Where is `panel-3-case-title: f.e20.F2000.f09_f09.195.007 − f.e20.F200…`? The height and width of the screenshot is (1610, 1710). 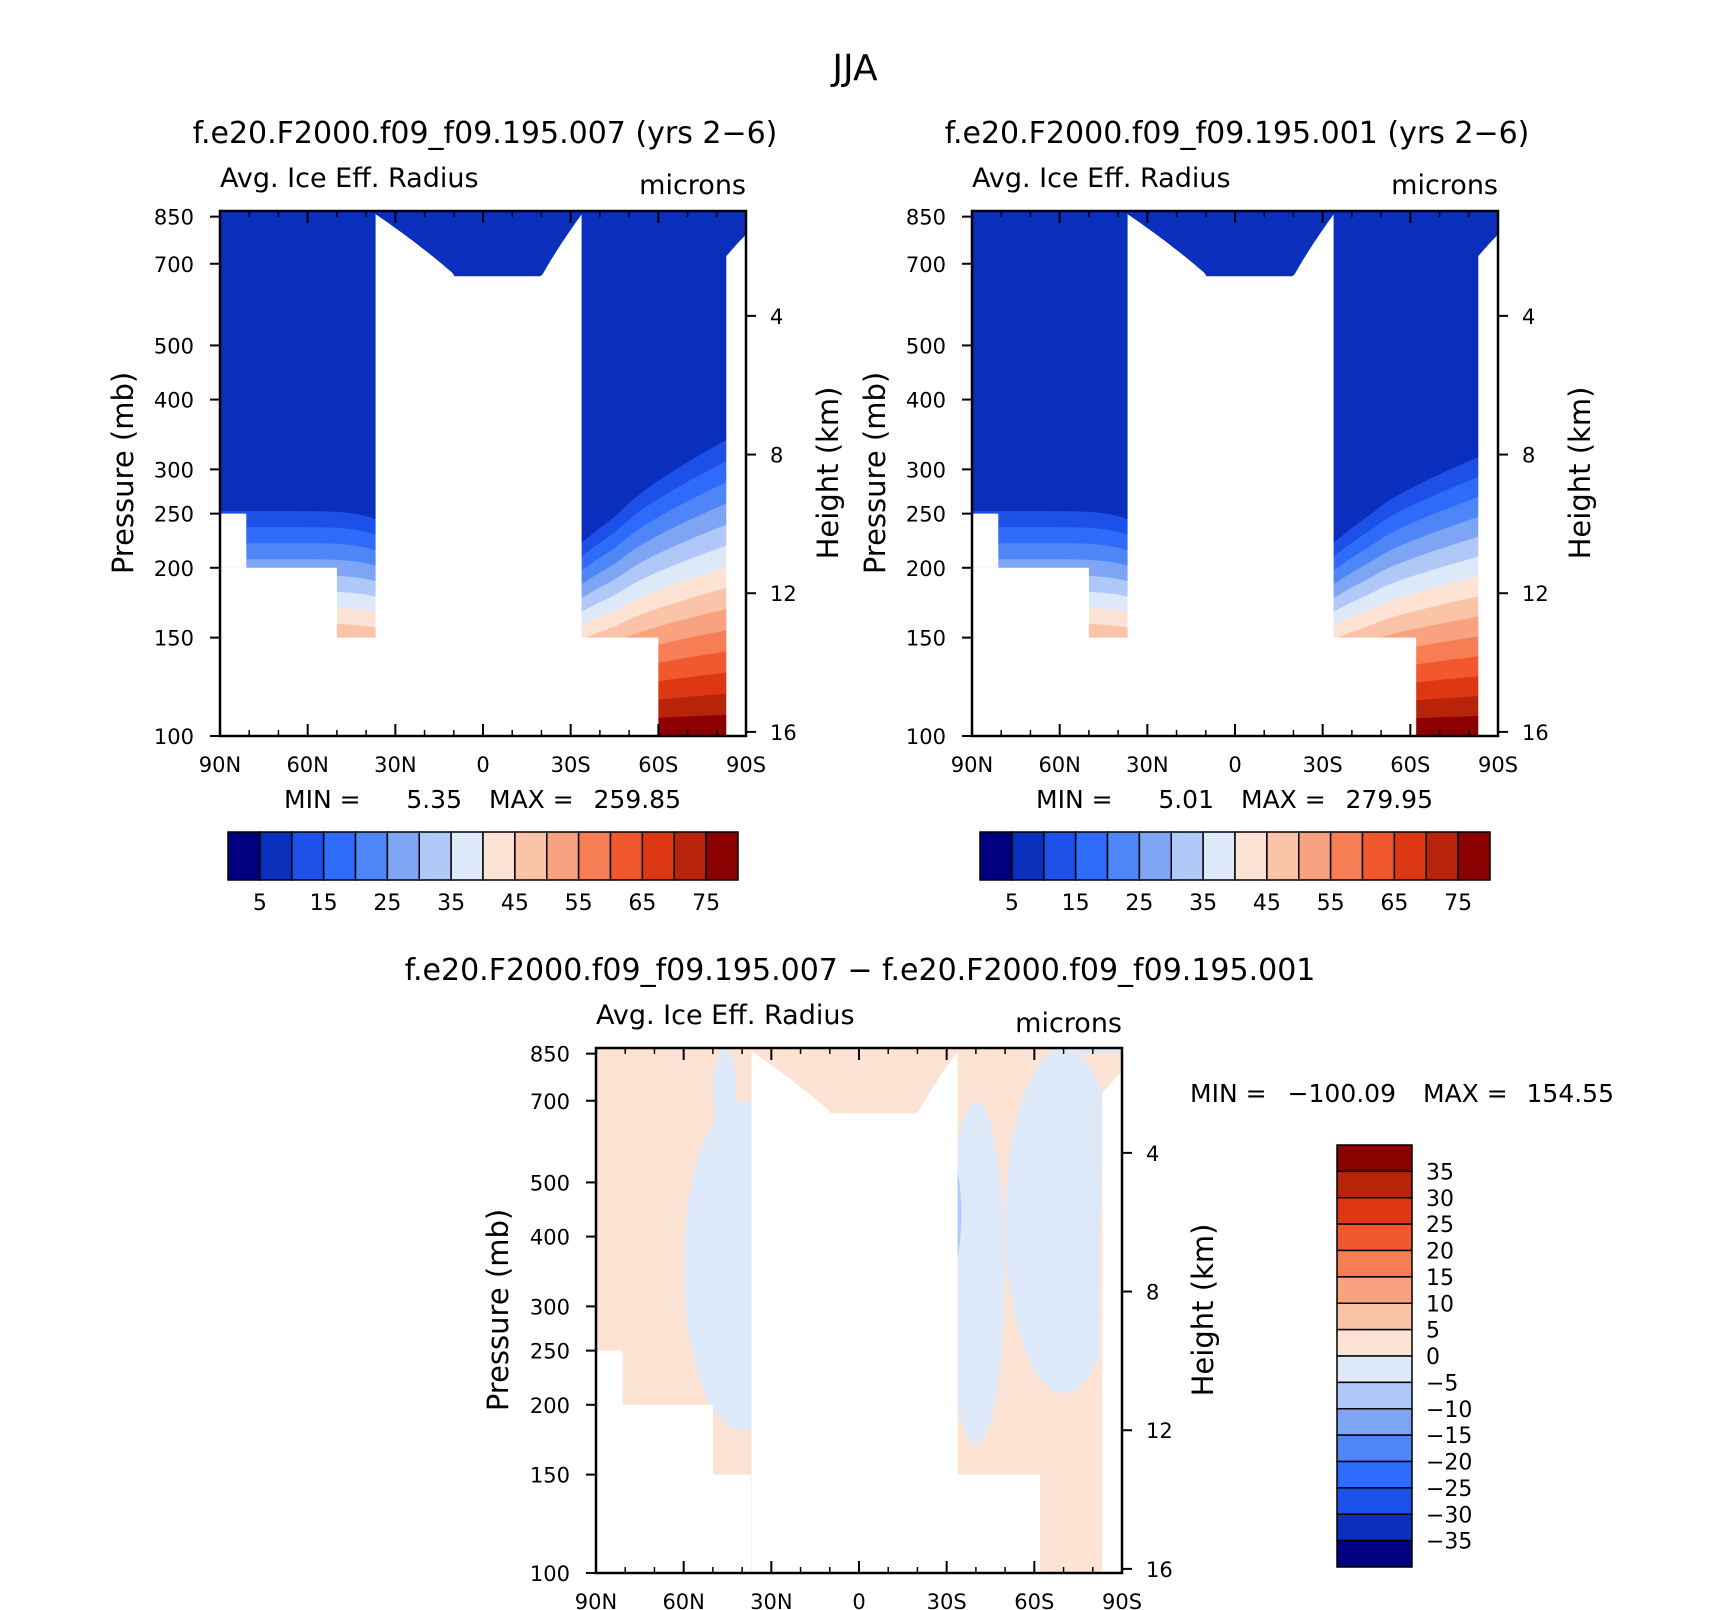 panel-3-case-title: f.e20.F2000.f09_f09.195.007 − f.e20.F200… is located at coordinates (860, 970).